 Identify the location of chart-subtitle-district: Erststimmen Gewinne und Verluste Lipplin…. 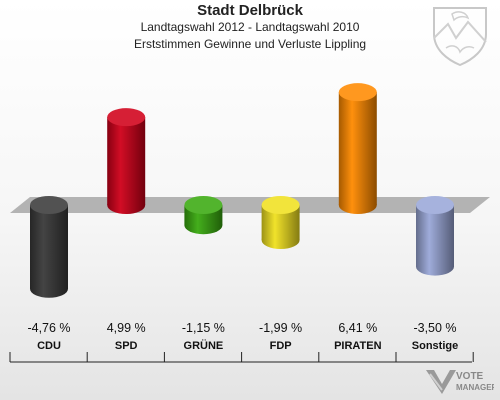
(250, 44).